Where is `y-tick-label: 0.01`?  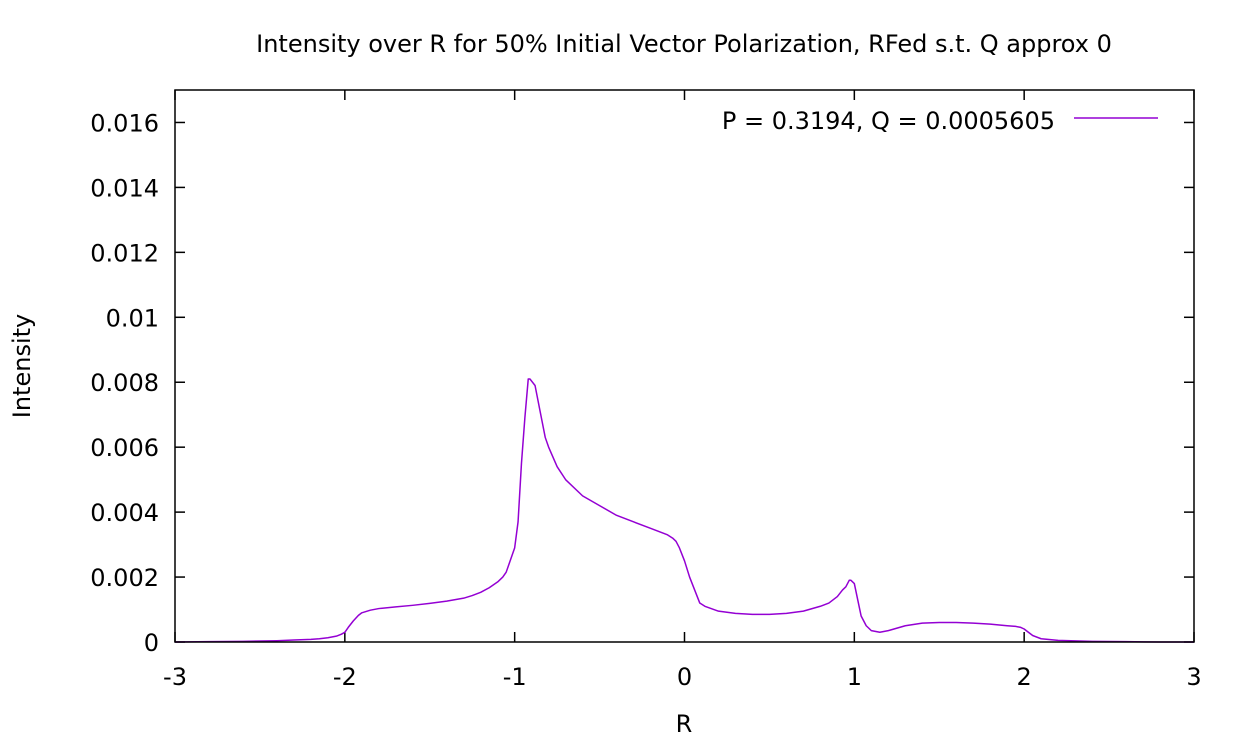 y-tick-label: 0.01 is located at coordinates (132, 318).